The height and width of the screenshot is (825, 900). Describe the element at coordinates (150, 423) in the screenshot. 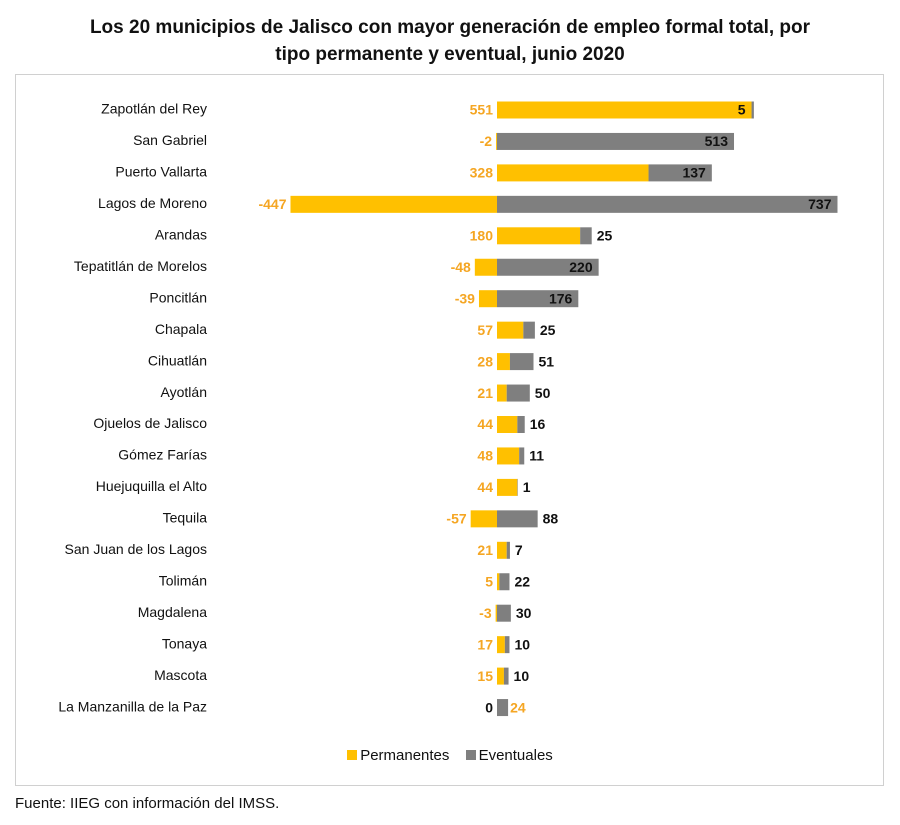

I see `category-label: Ojuelos de Jalisco` at that location.